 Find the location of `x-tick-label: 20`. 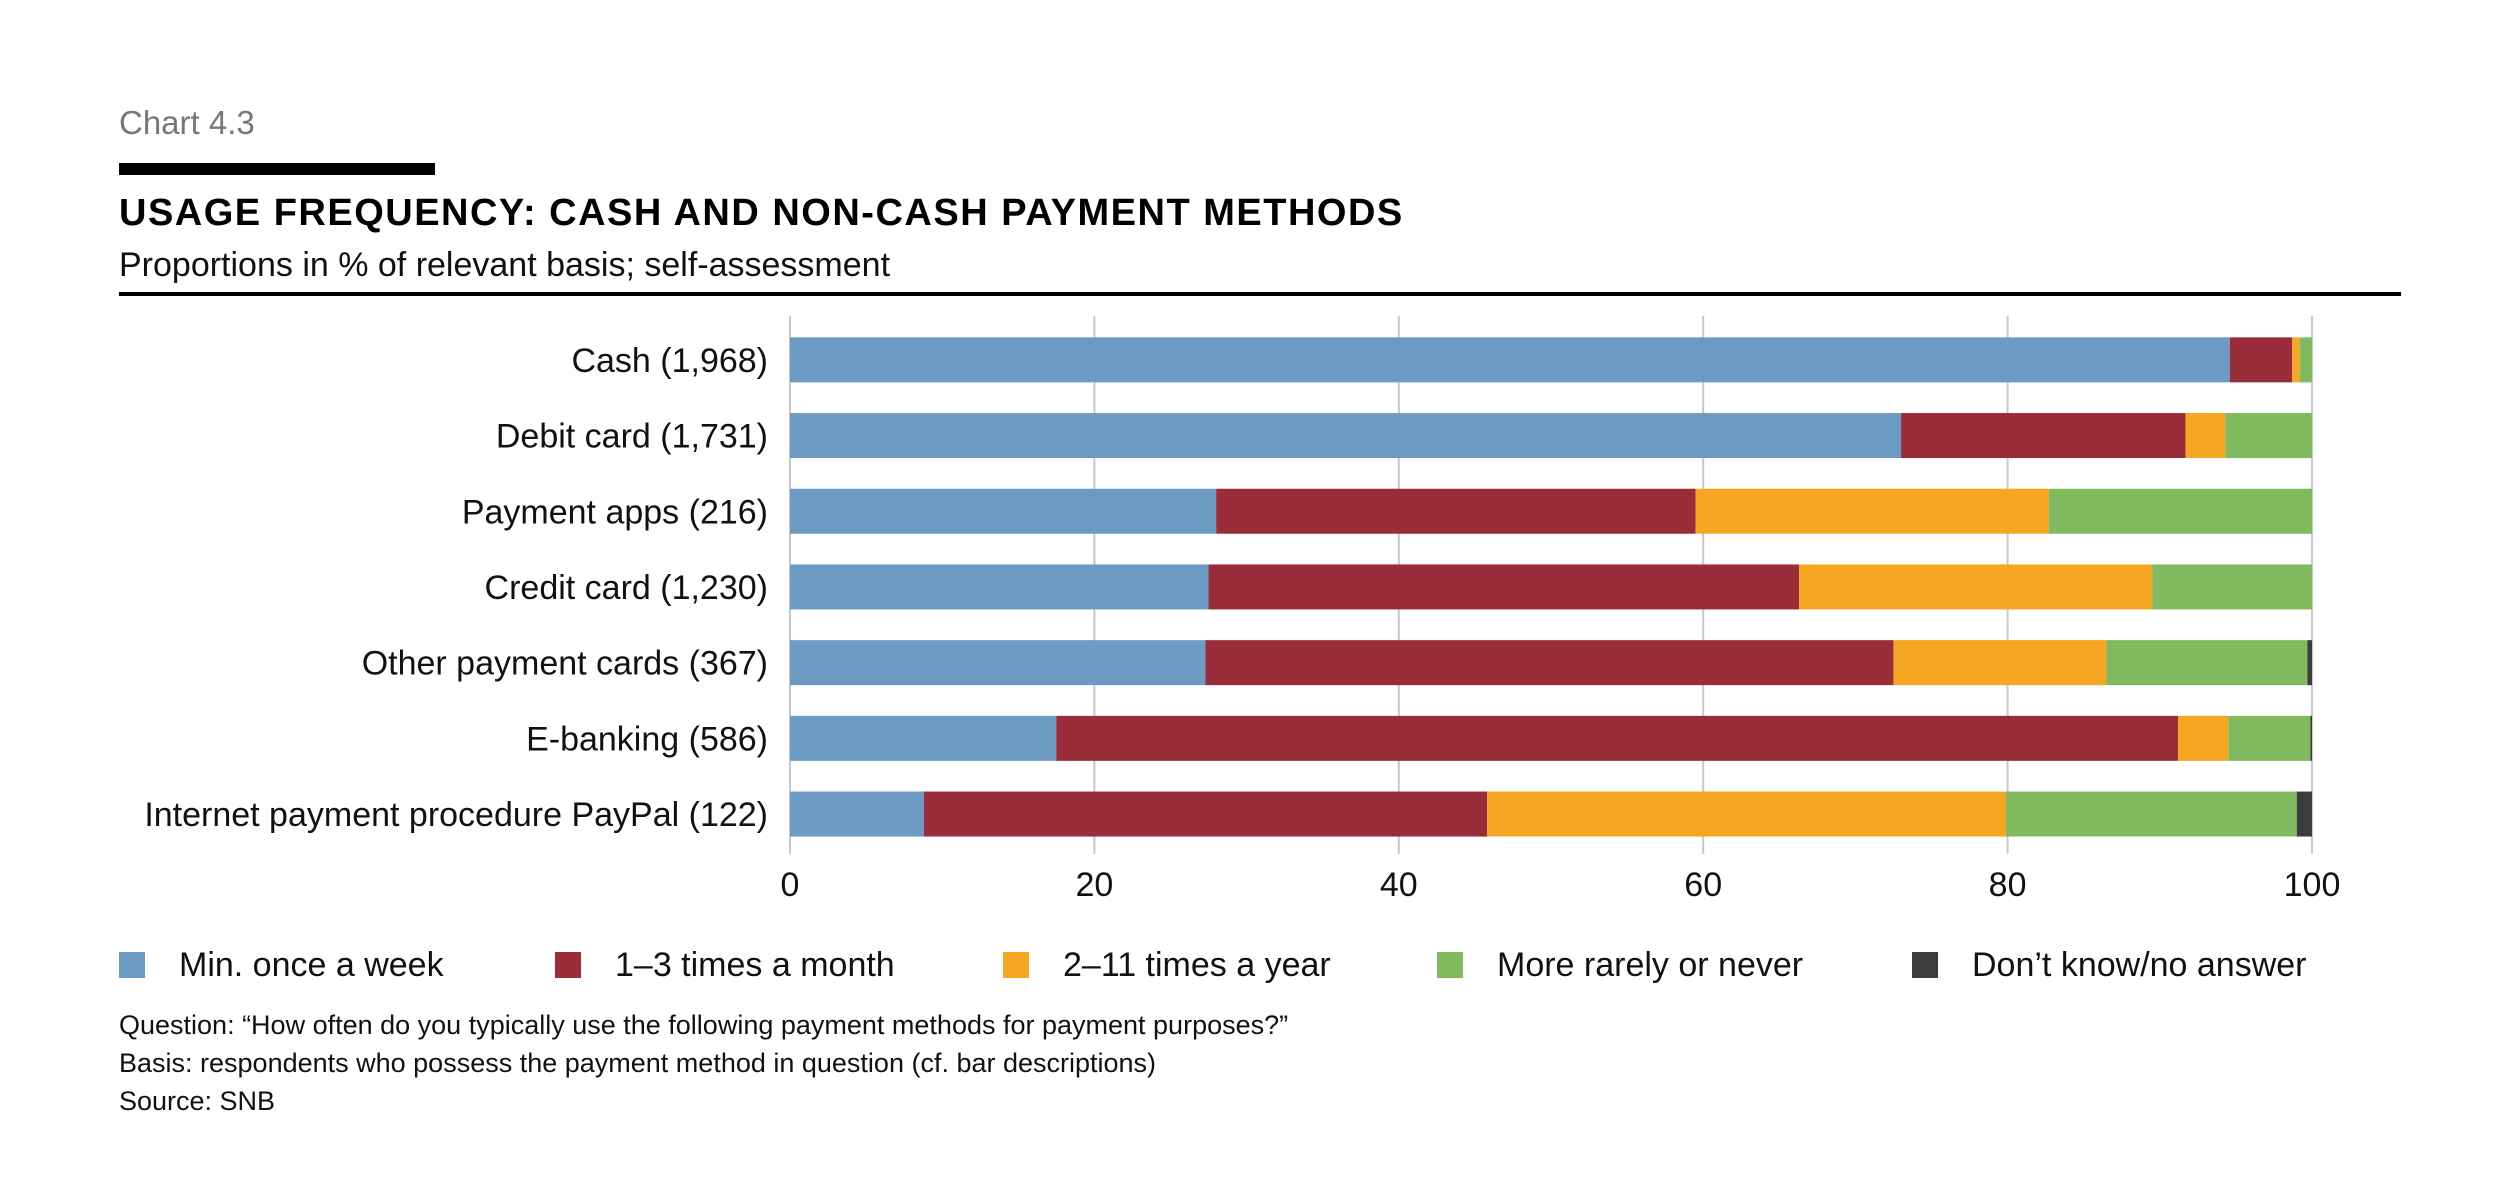

x-tick-label: 20 is located at coordinates (1094, 885).